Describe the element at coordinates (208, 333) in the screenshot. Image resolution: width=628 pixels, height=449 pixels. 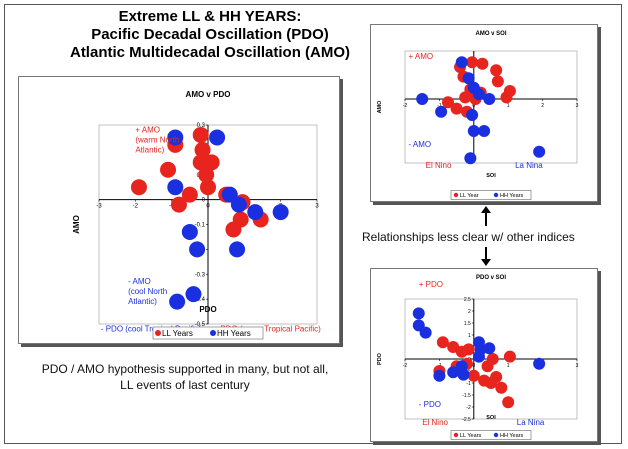
I see `legend-box` at that location.